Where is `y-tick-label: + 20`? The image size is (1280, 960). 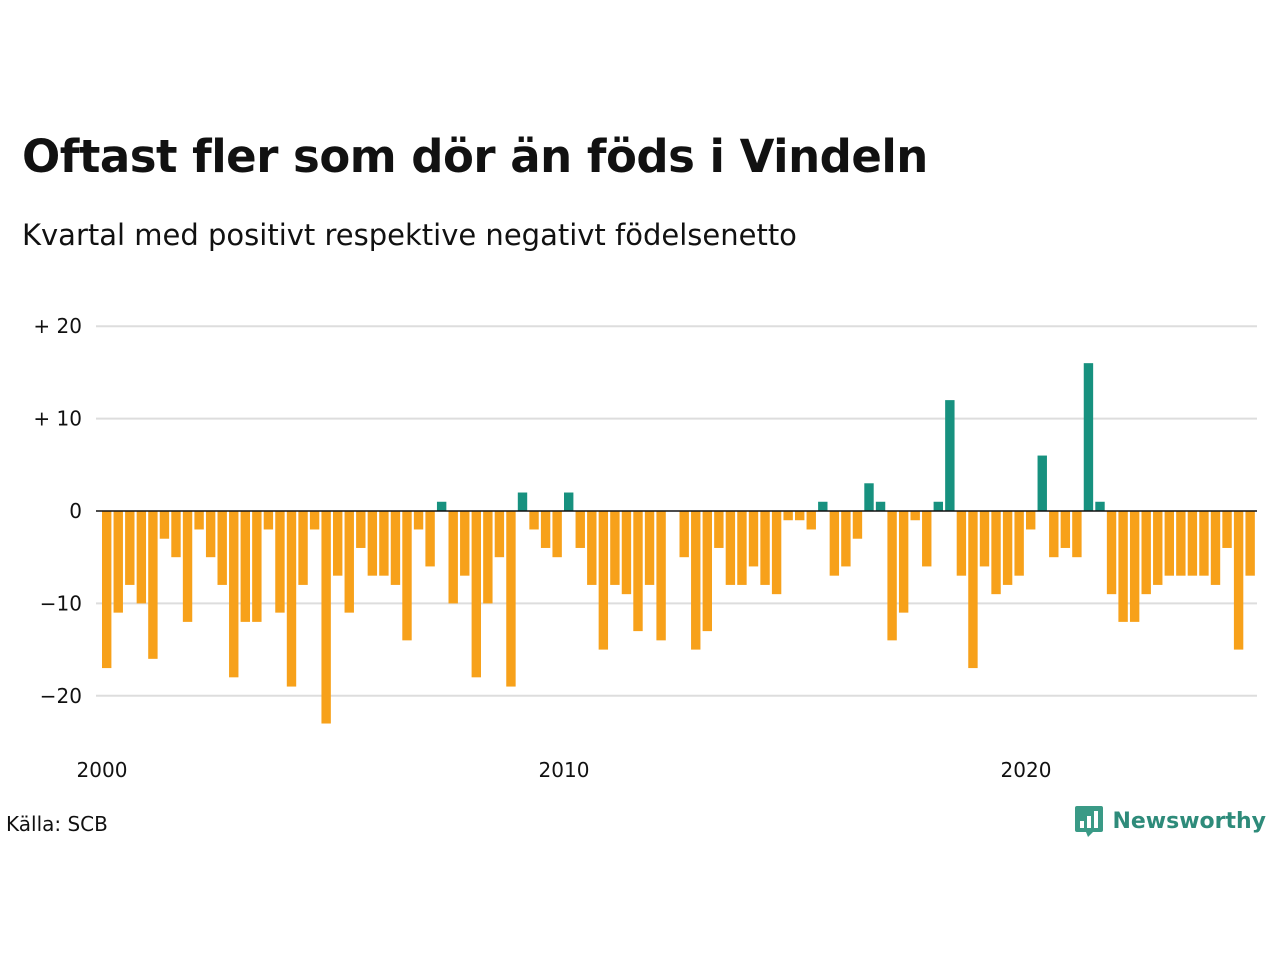
y-tick-label: + 20 is located at coordinates (57, 326).